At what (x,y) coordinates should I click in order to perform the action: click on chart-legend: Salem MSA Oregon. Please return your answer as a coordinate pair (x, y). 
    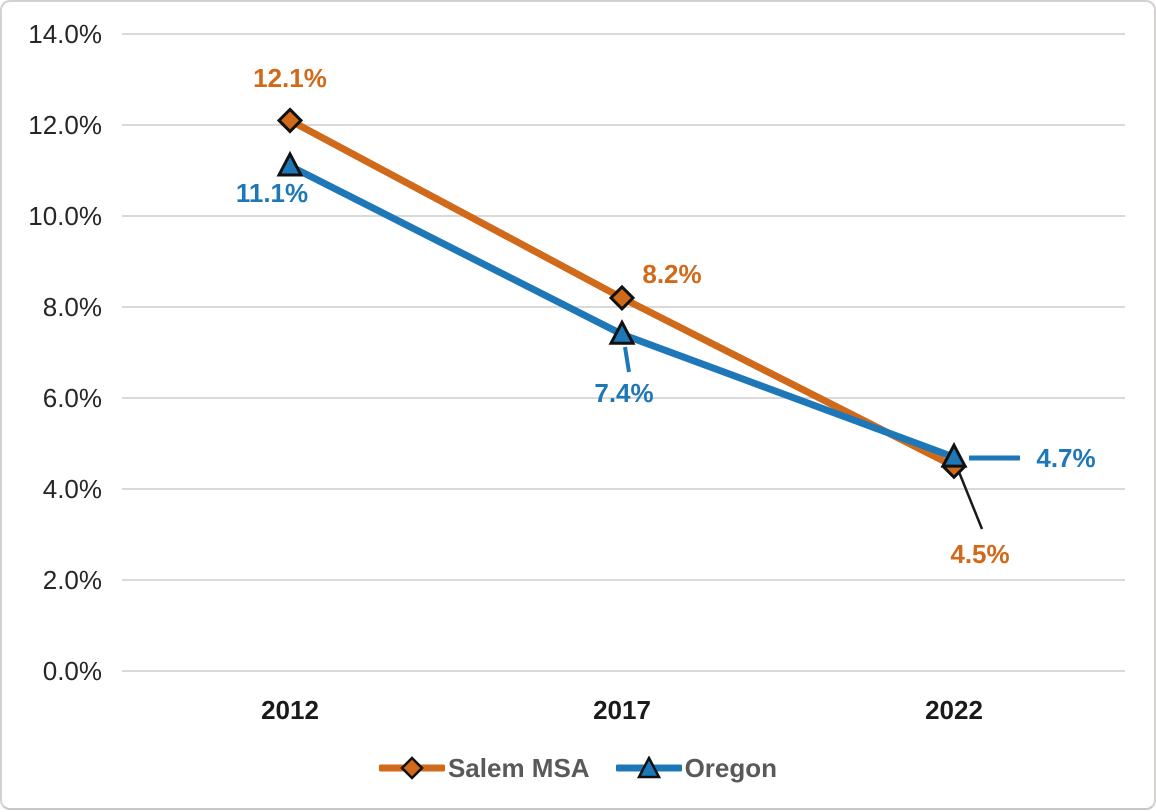
    Looking at the image, I should click on (578, 768).